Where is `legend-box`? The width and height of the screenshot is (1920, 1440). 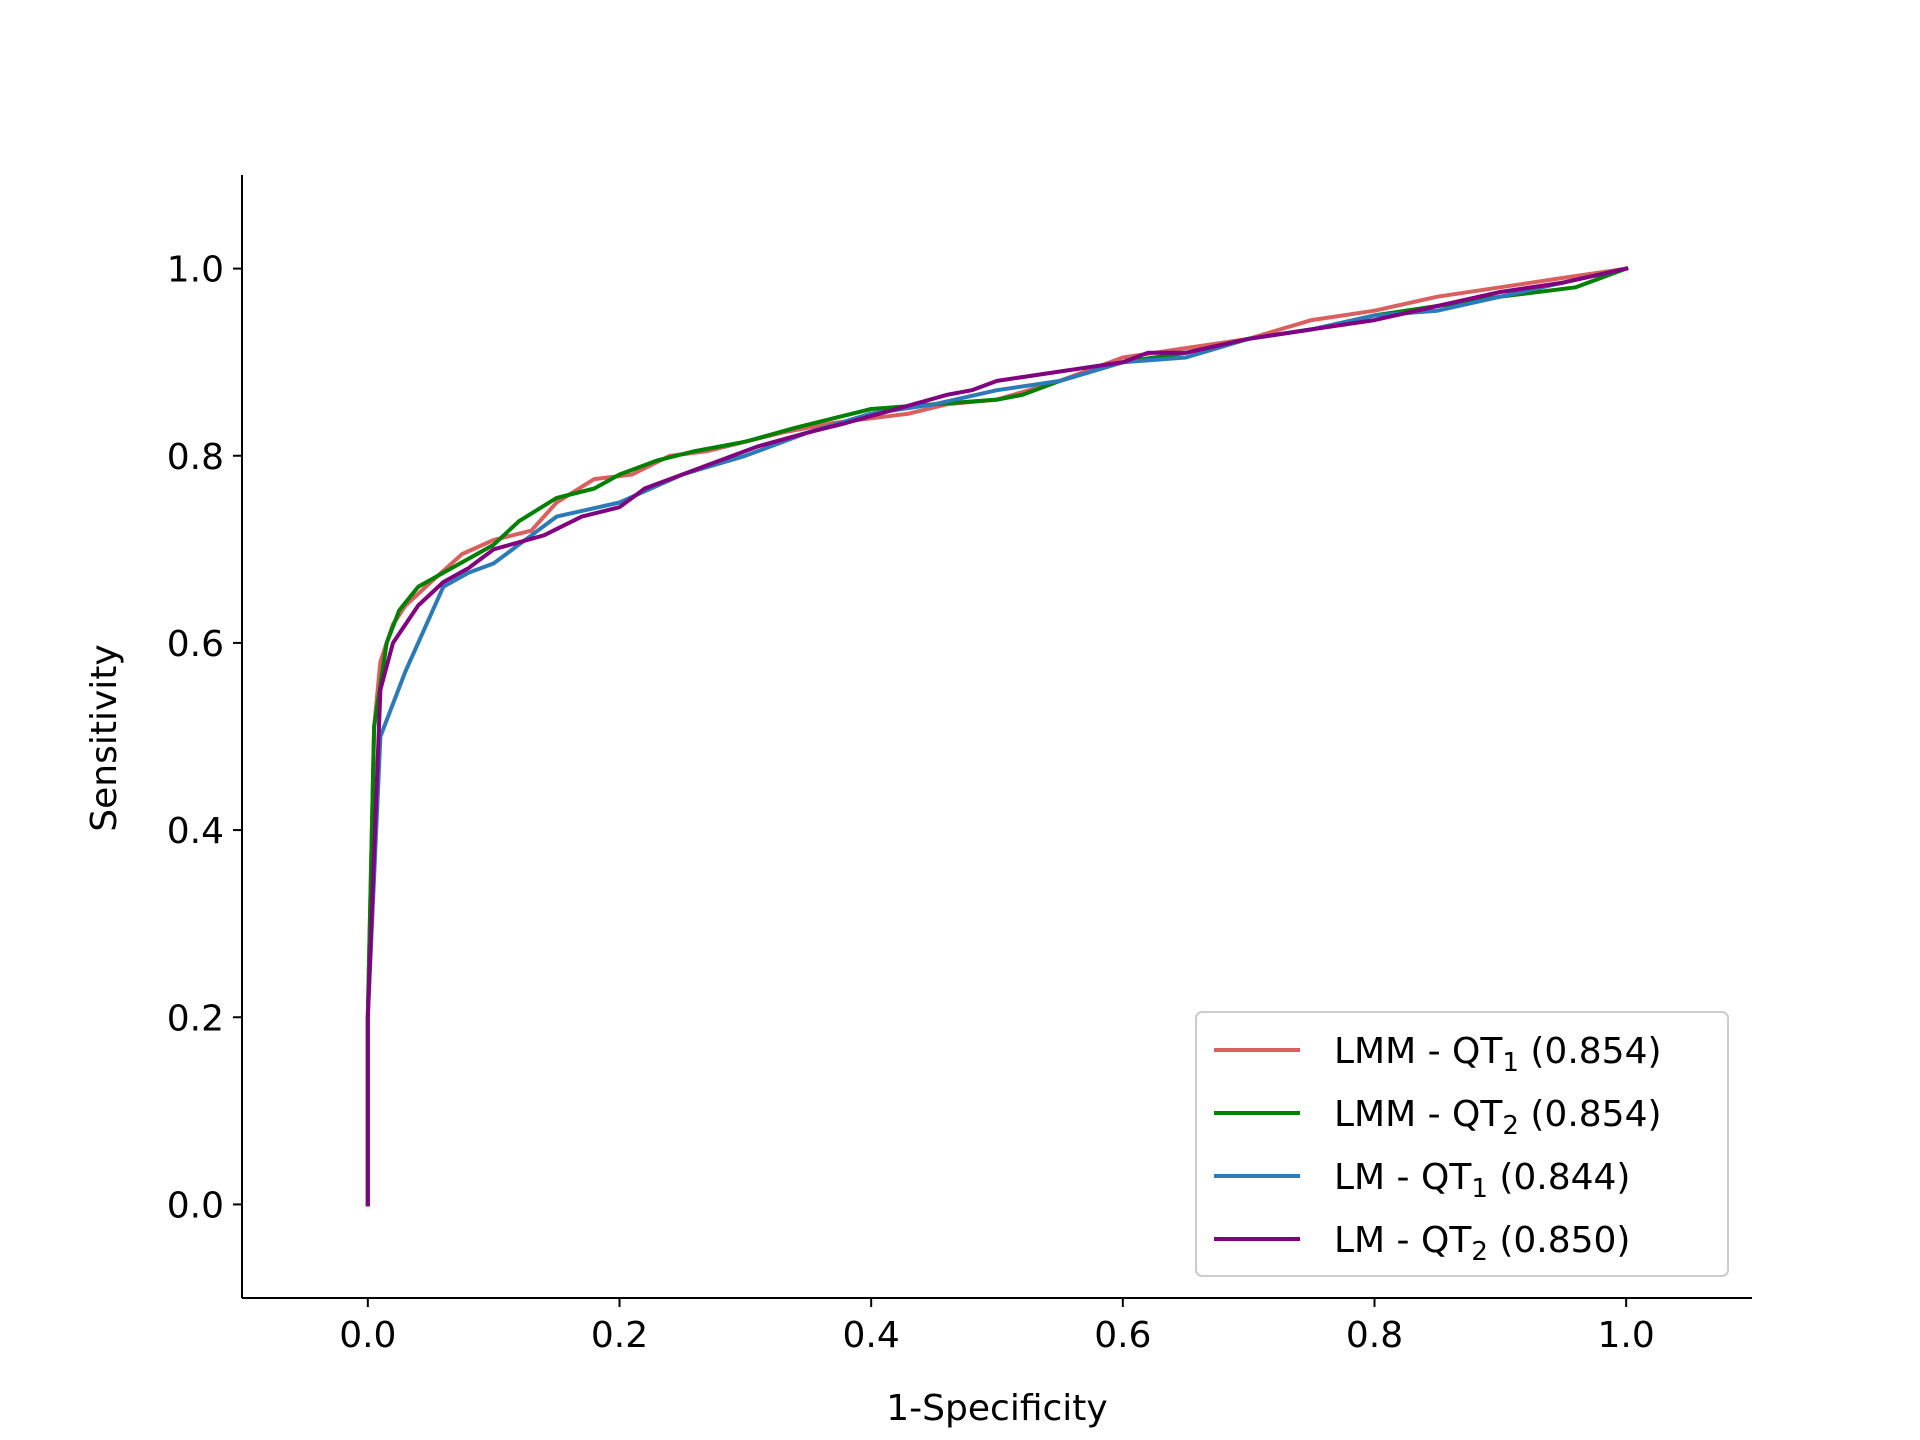
legend-box is located at coordinates (1462, 1144).